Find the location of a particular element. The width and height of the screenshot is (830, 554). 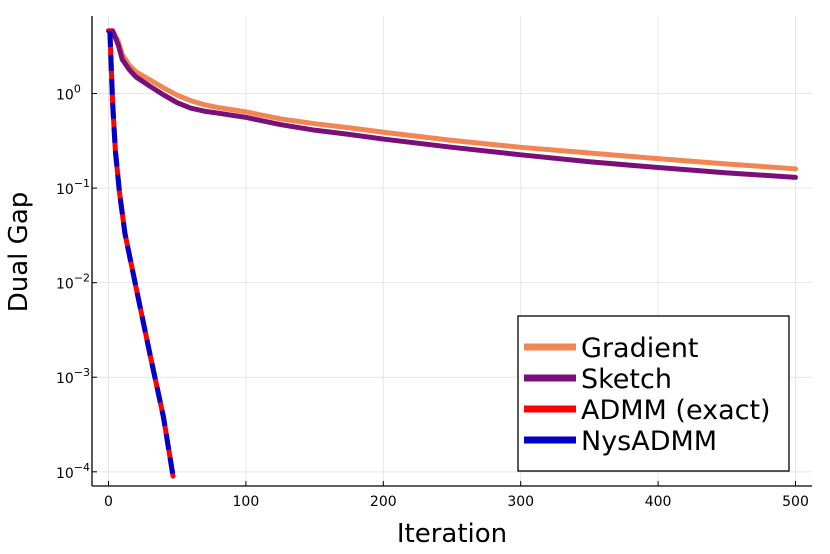

x-tick-label: 100 is located at coordinates (246, 502).